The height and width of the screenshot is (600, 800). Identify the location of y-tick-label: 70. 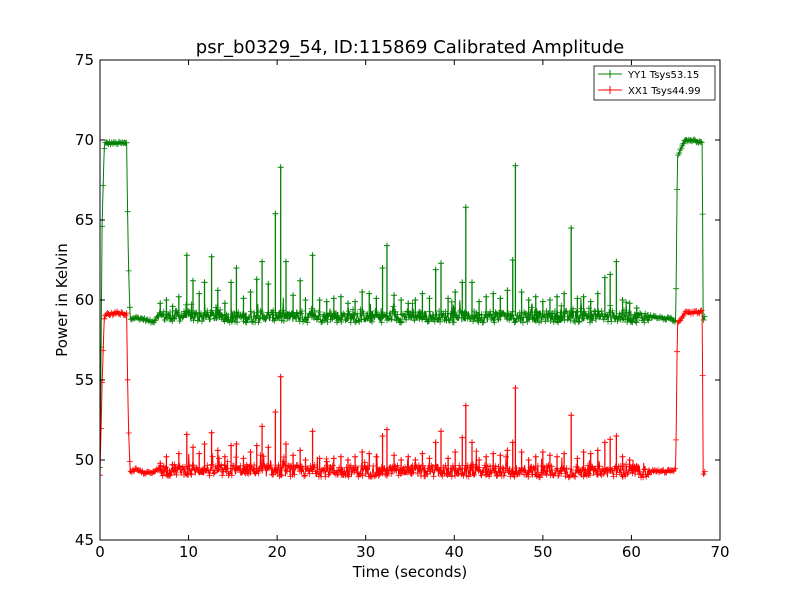
(84, 140).